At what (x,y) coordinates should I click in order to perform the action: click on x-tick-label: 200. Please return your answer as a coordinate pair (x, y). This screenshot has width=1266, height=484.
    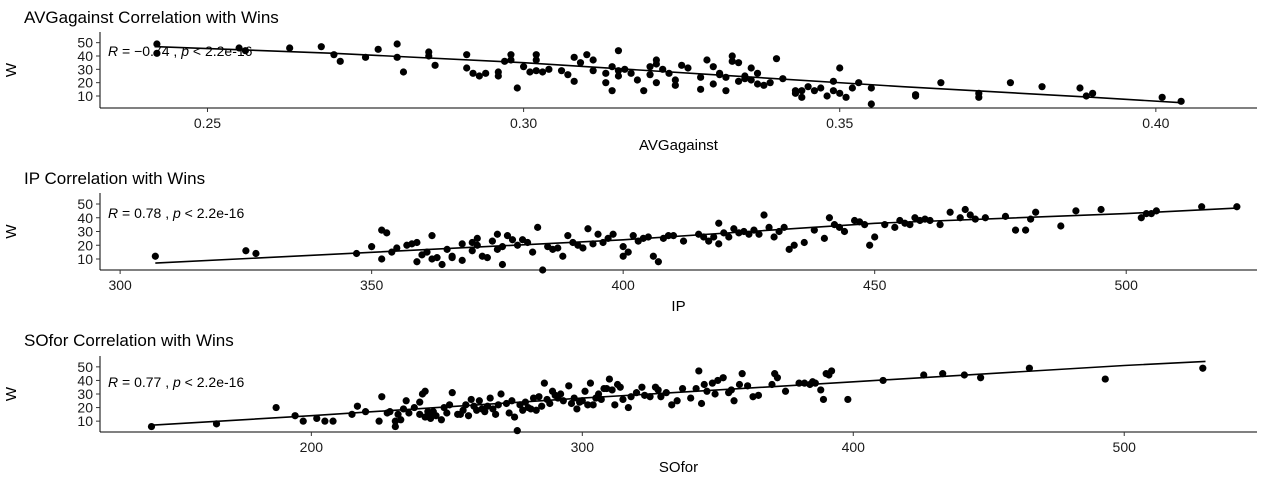
    Looking at the image, I should click on (312, 447).